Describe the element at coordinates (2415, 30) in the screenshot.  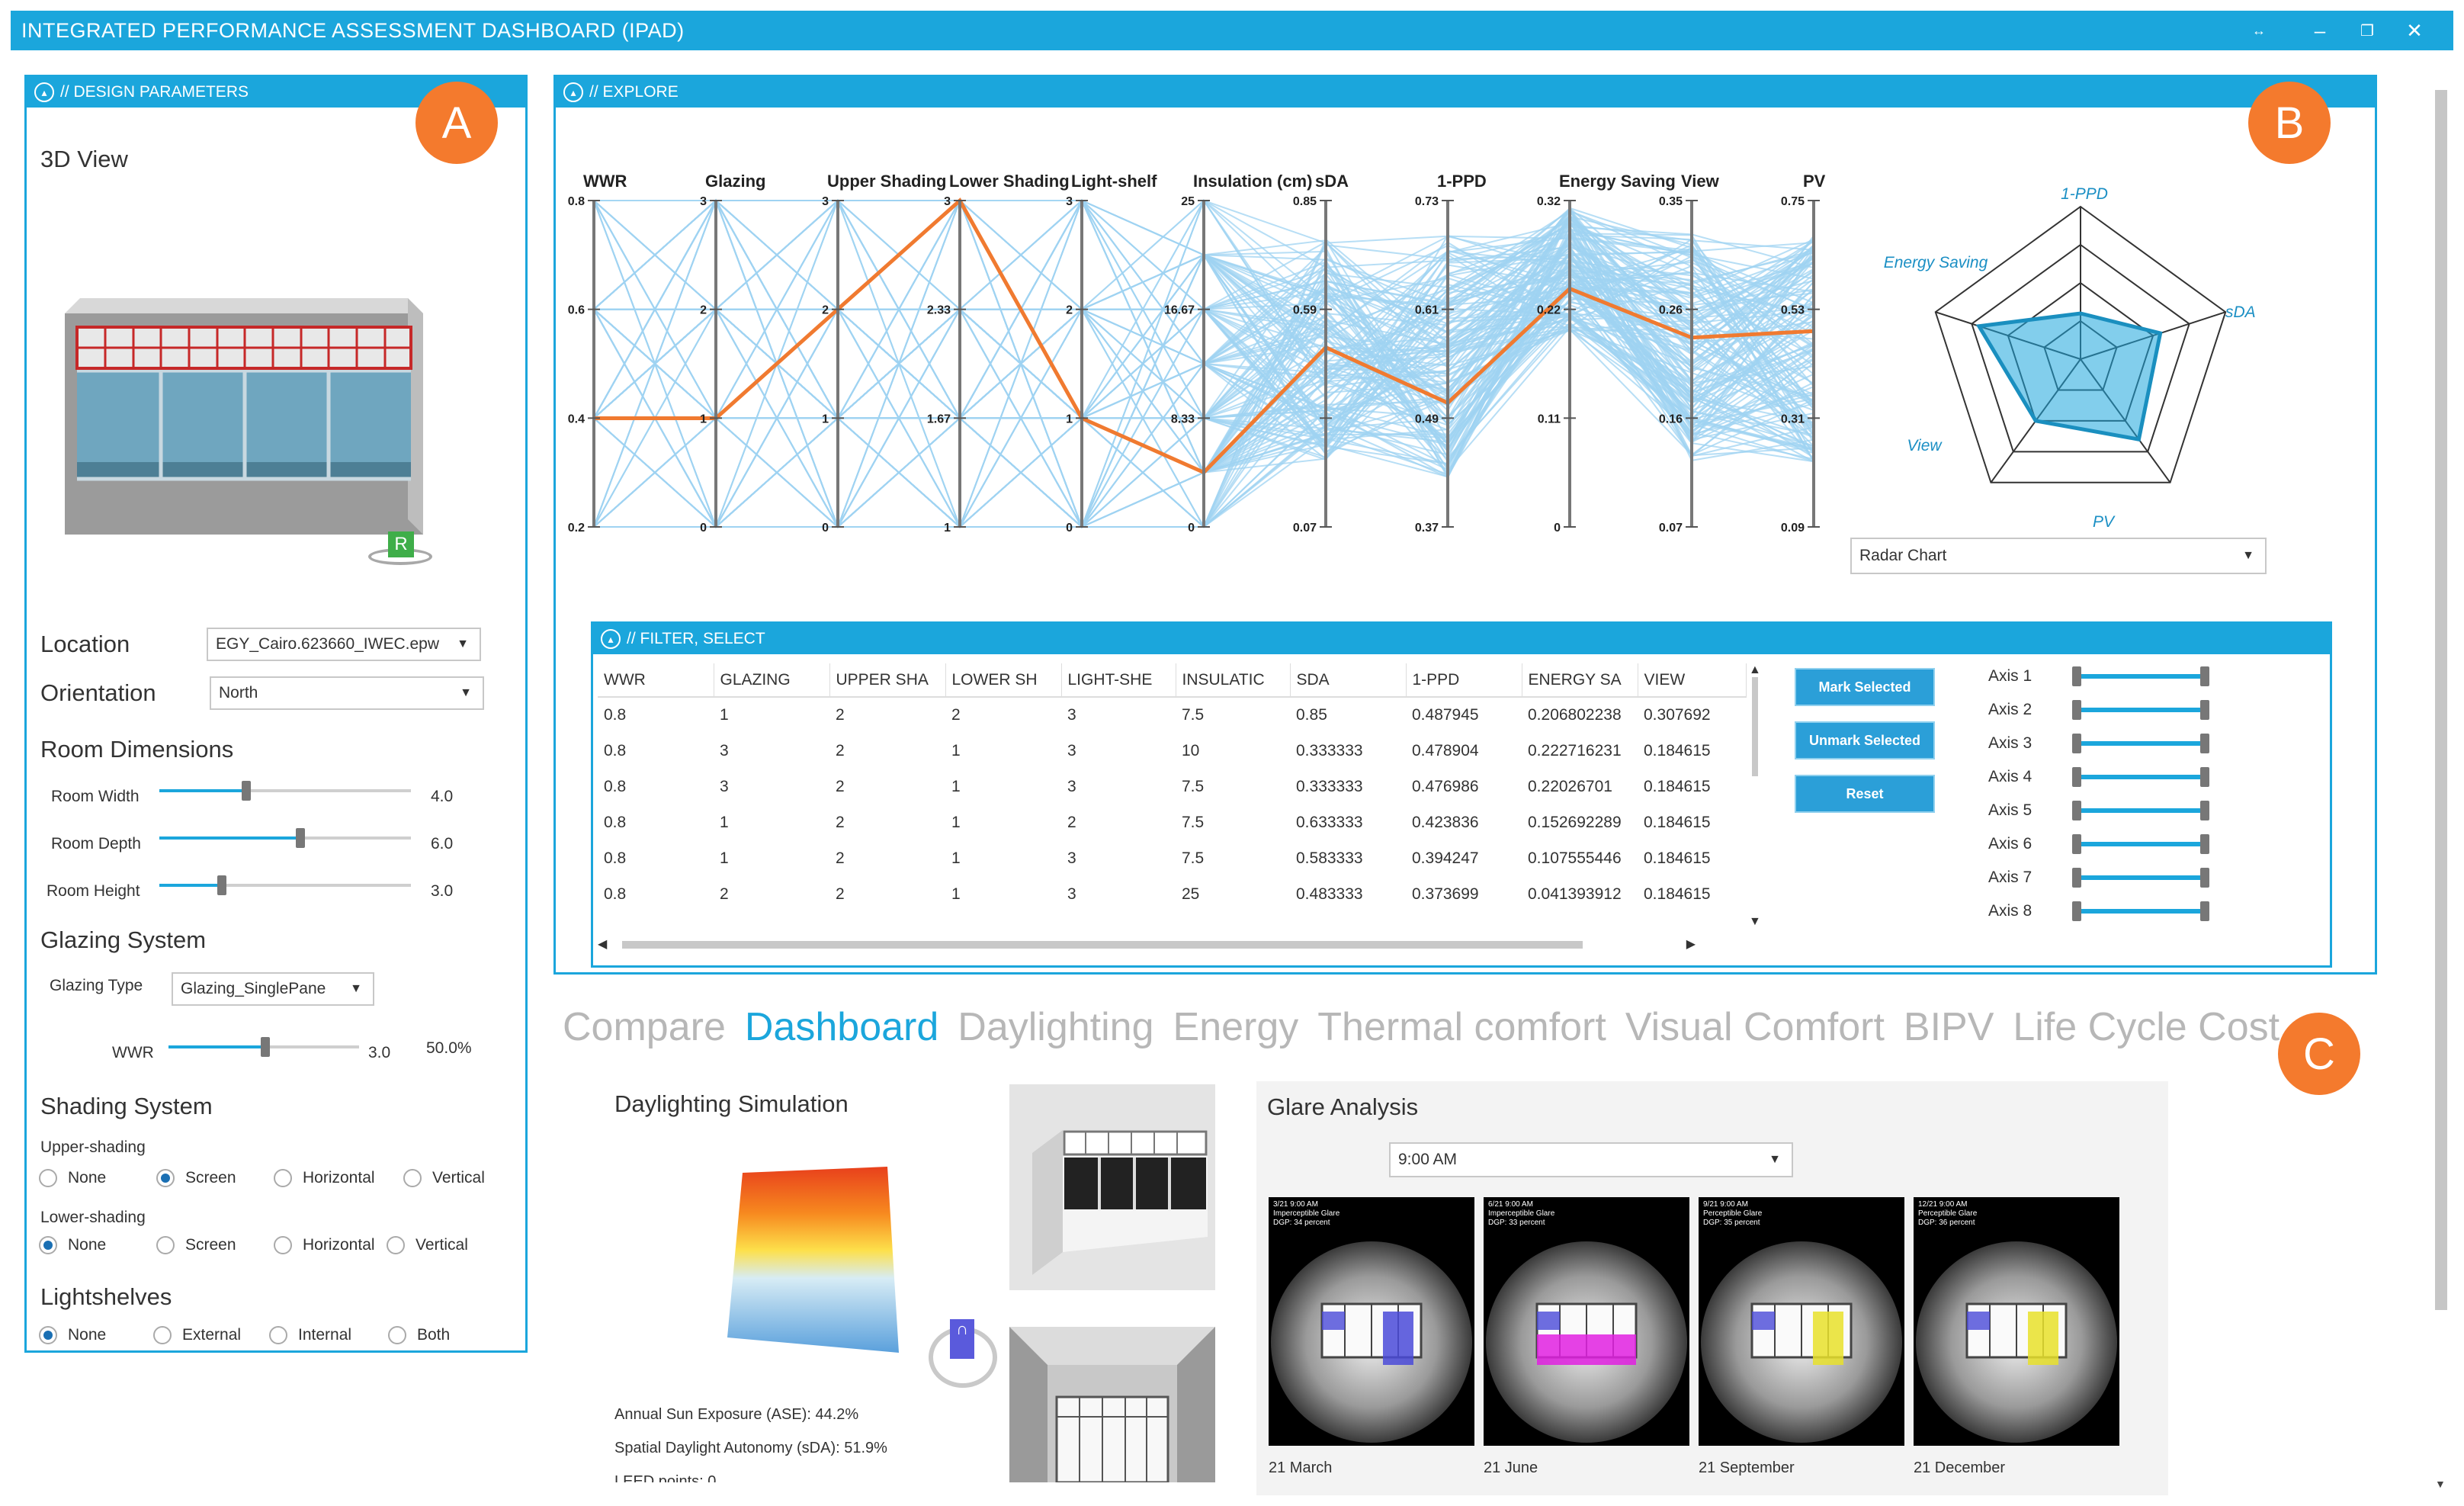
I see `close-button: ✕` at that location.